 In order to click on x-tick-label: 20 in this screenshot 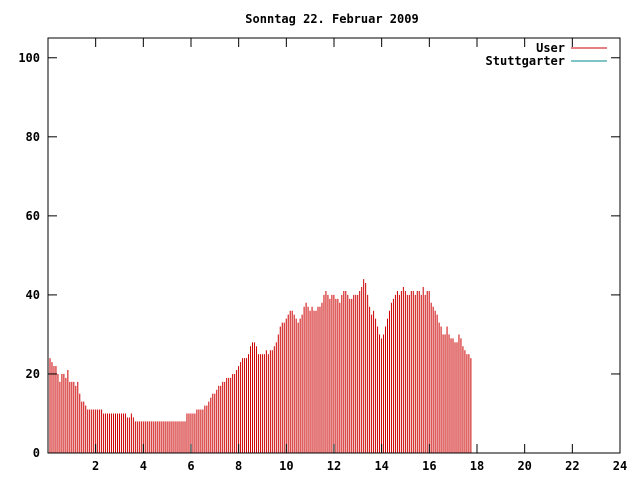, I will do `click(524, 466)`.